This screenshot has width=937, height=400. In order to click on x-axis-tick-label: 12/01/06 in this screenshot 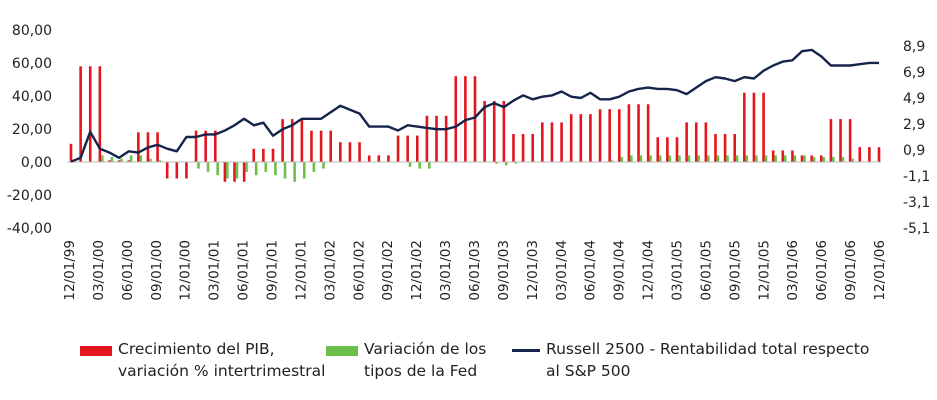, I will do `click(880, 270)`.